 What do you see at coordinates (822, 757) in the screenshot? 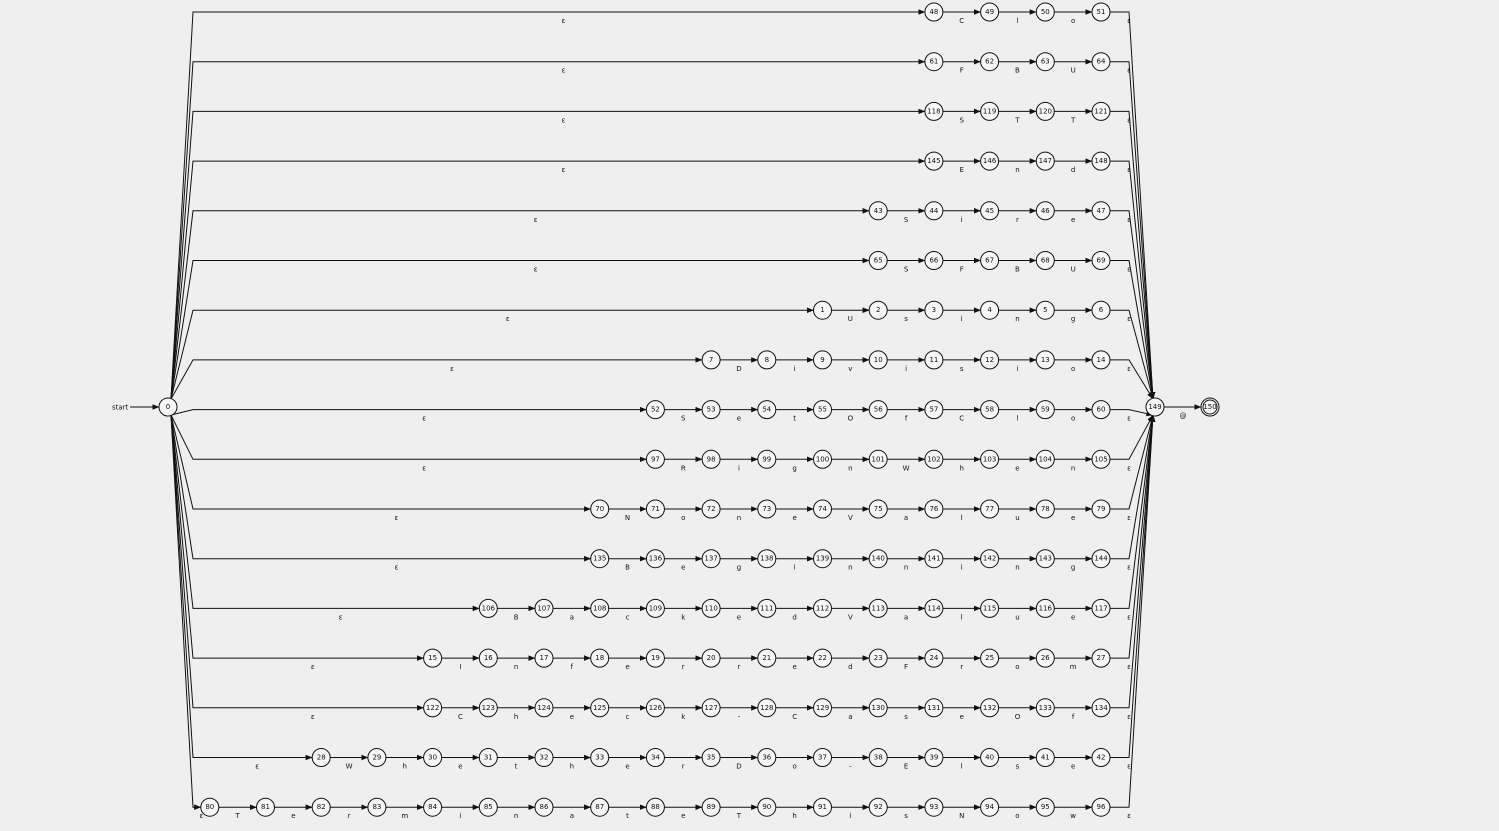
I see `state-node-37: 37` at bounding box center [822, 757].